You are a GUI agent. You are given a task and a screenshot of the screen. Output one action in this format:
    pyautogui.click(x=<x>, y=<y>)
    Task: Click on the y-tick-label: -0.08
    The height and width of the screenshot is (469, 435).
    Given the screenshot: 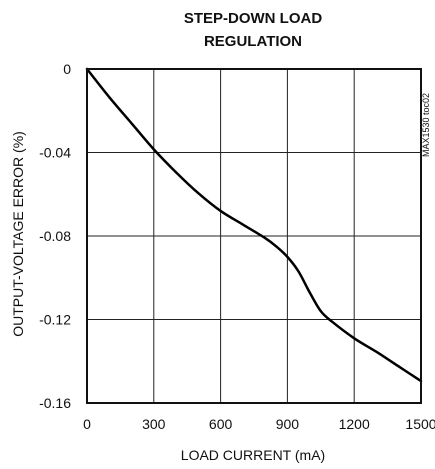 What is the action you would take?
    pyautogui.click(x=55, y=236)
    